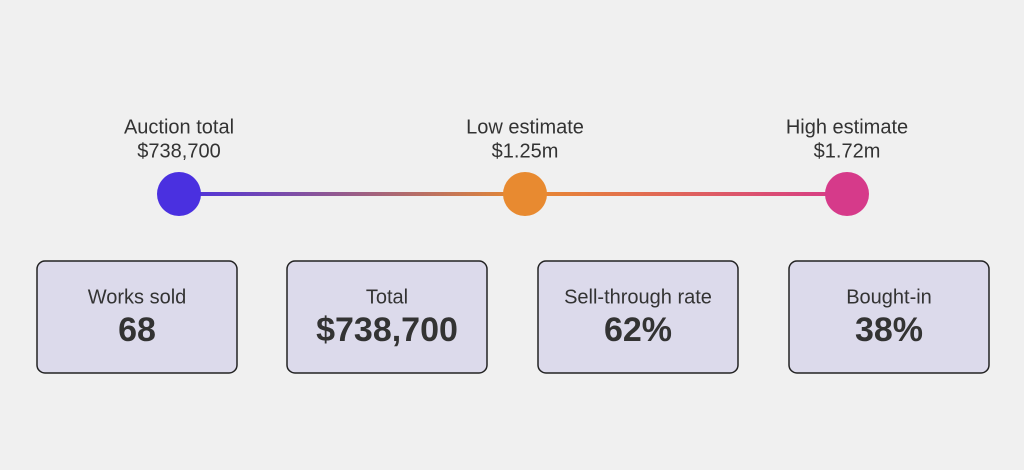 This screenshot has width=1024, height=470. I want to click on card-label: Bought-in, so click(889, 297).